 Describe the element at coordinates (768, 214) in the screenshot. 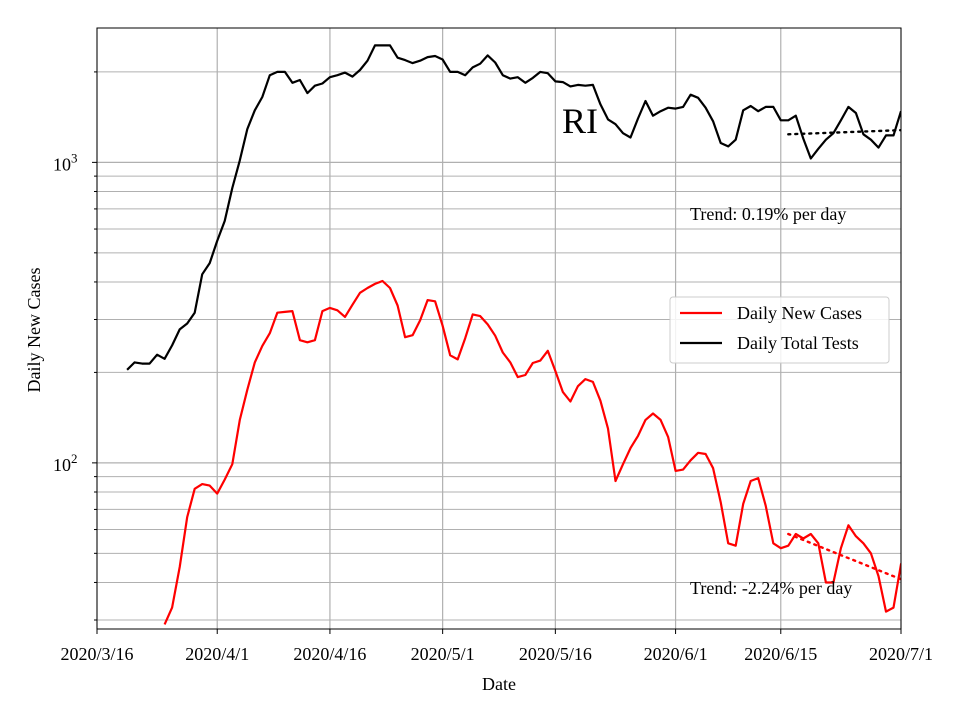

I see `trend-label-tests: Trend: 0.19% per day` at that location.